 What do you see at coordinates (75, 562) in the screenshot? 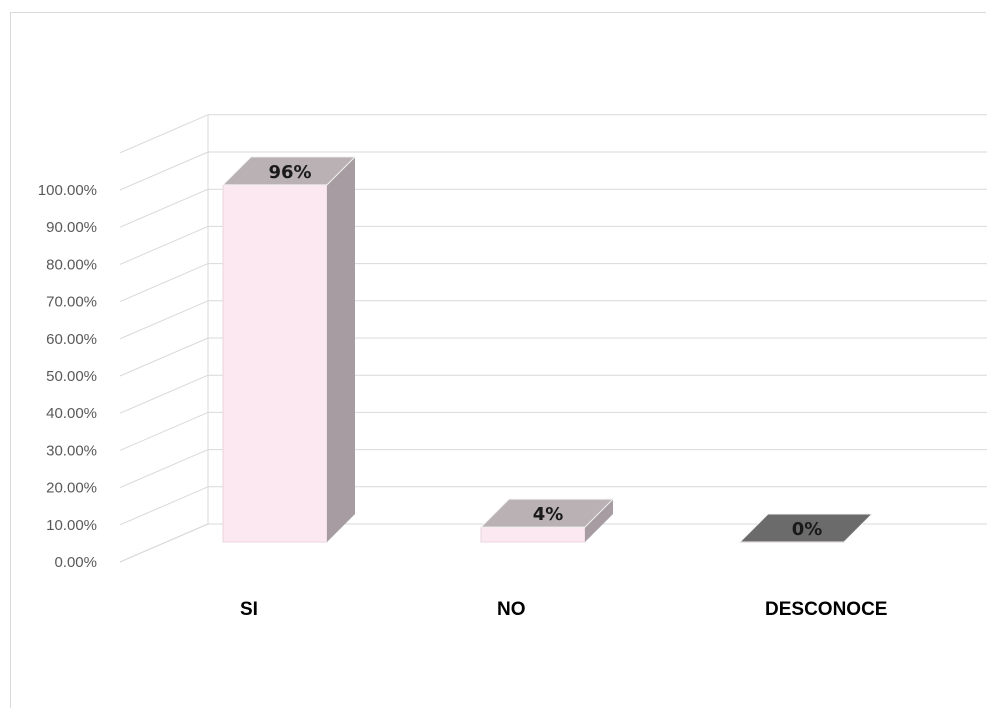
I see `y-tick-label: 0.00%` at bounding box center [75, 562].